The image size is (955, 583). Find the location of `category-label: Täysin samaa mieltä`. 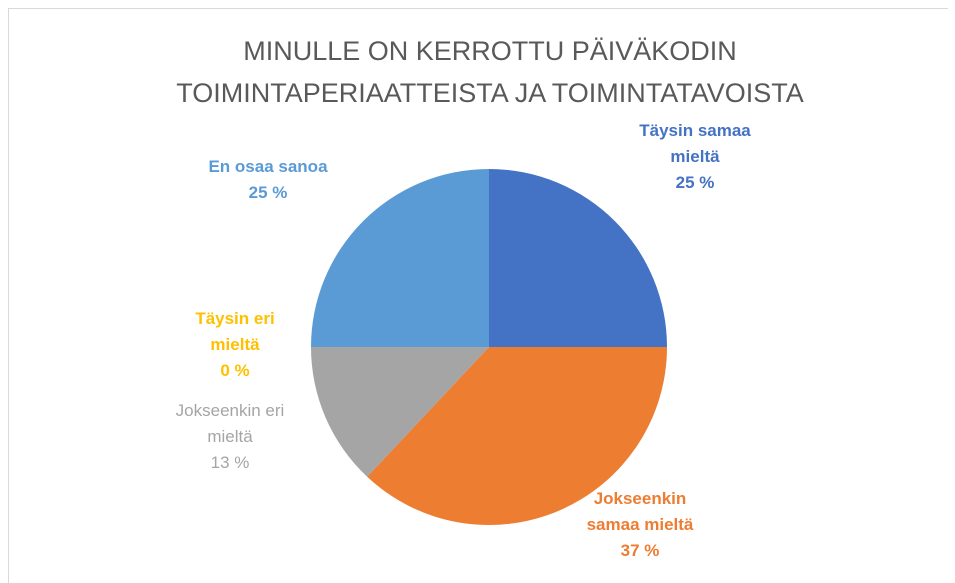

category-label: Täysin samaa mieltä is located at coordinates (695, 143).